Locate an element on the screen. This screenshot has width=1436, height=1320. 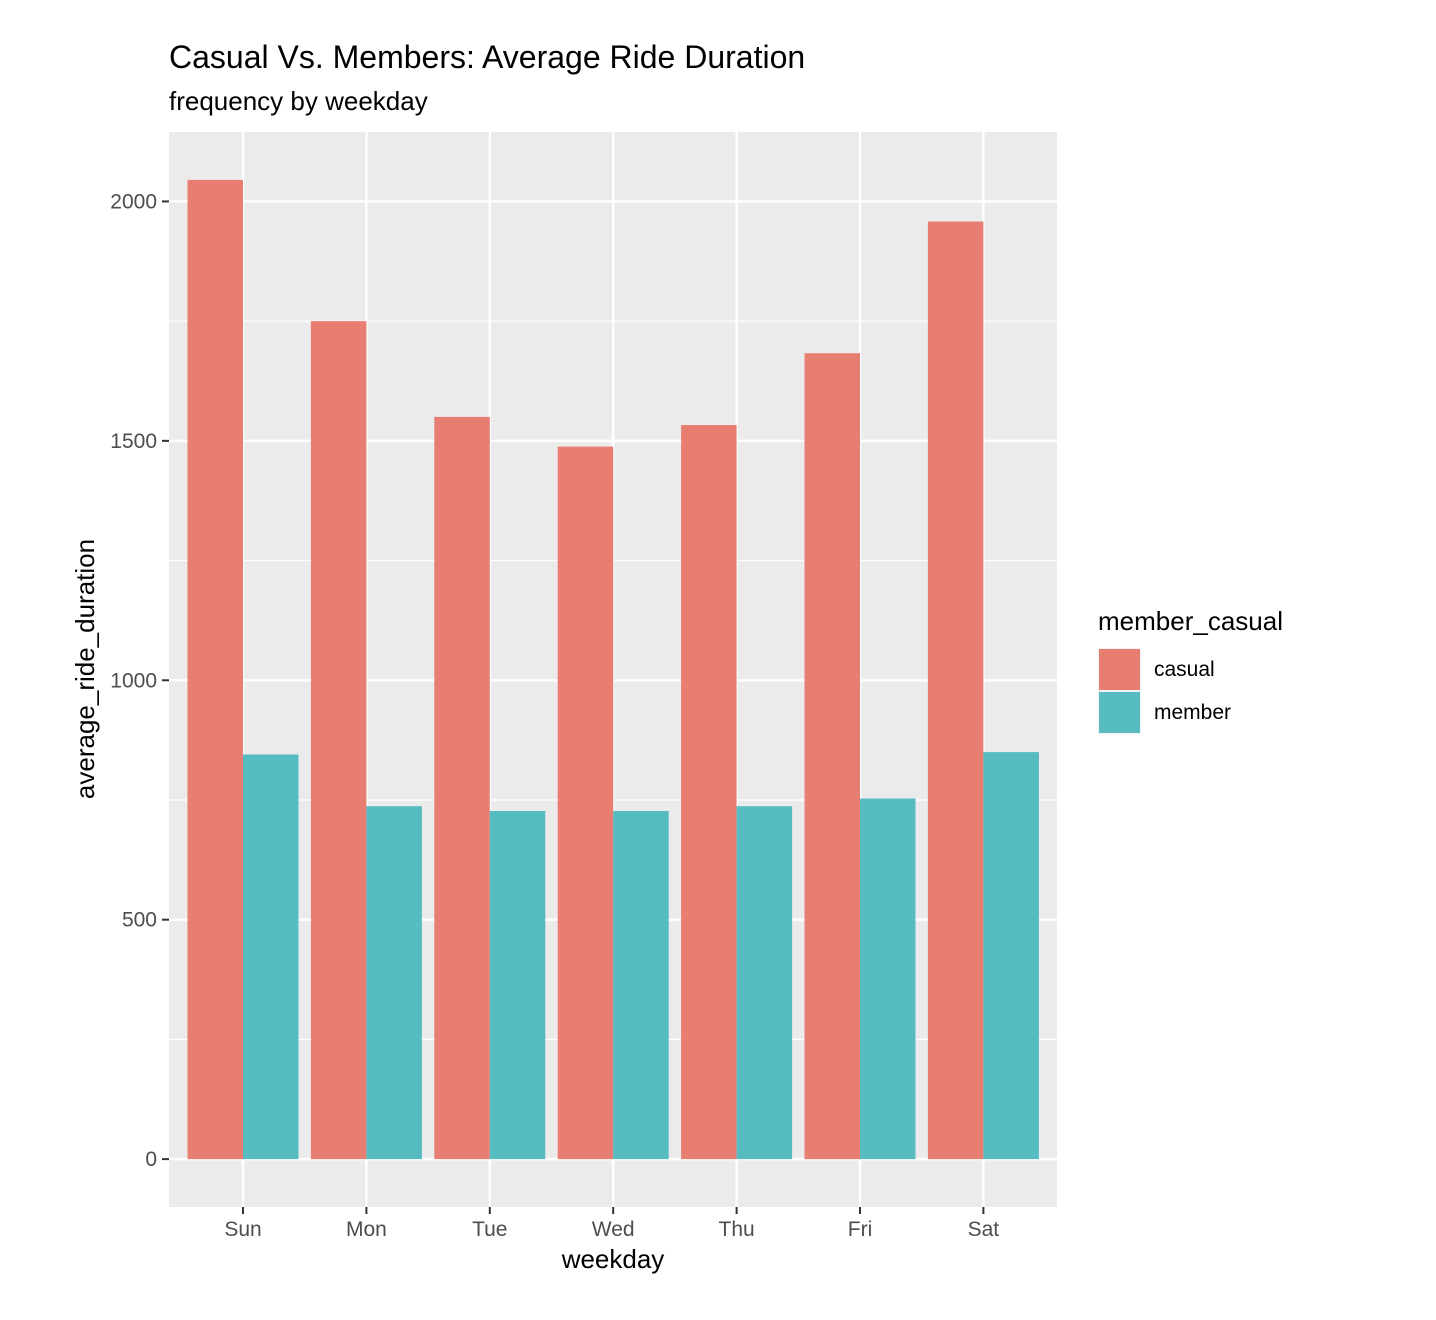
bar-casual-thu is located at coordinates (709, 792).